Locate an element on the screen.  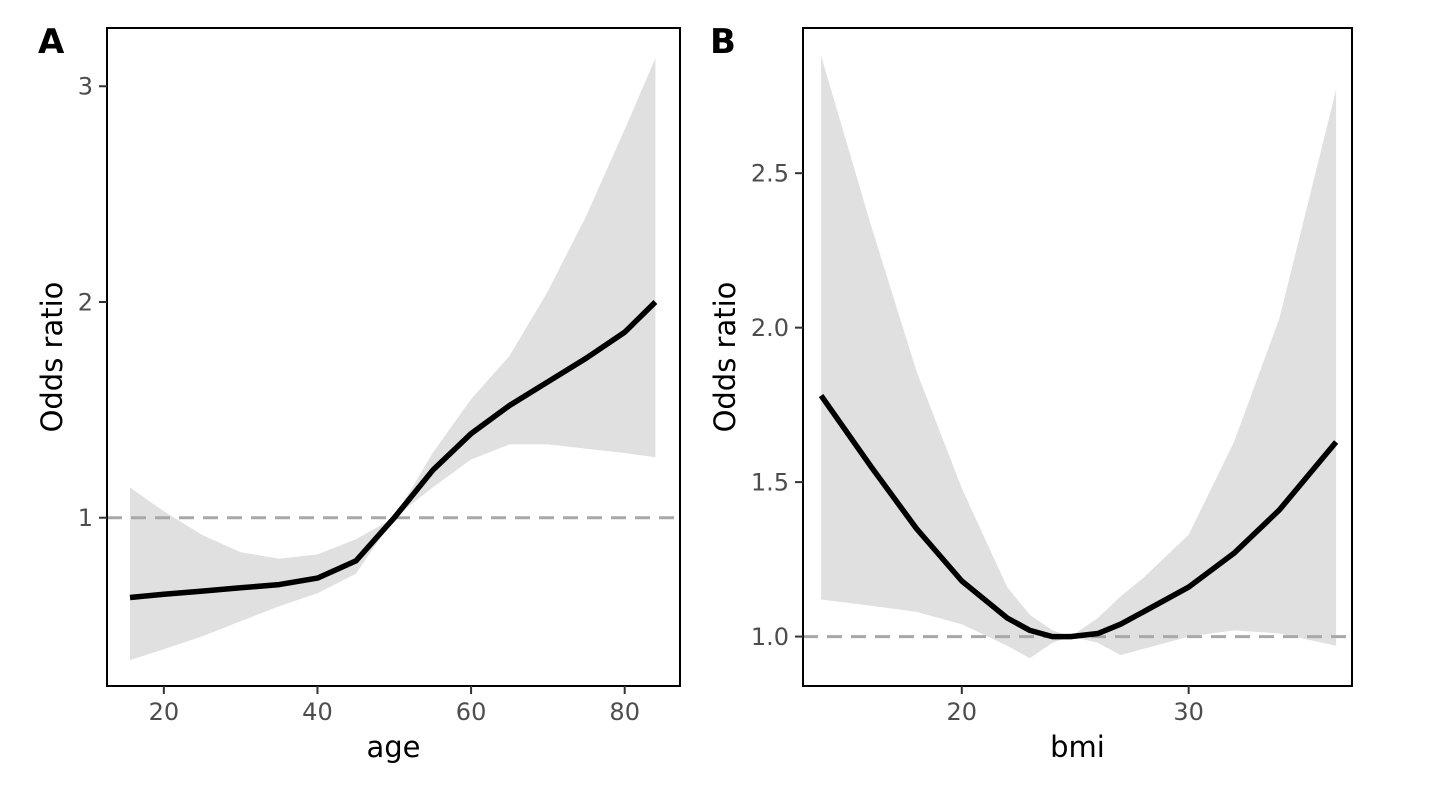
y-tick-label: 2 is located at coordinates (85, 302).